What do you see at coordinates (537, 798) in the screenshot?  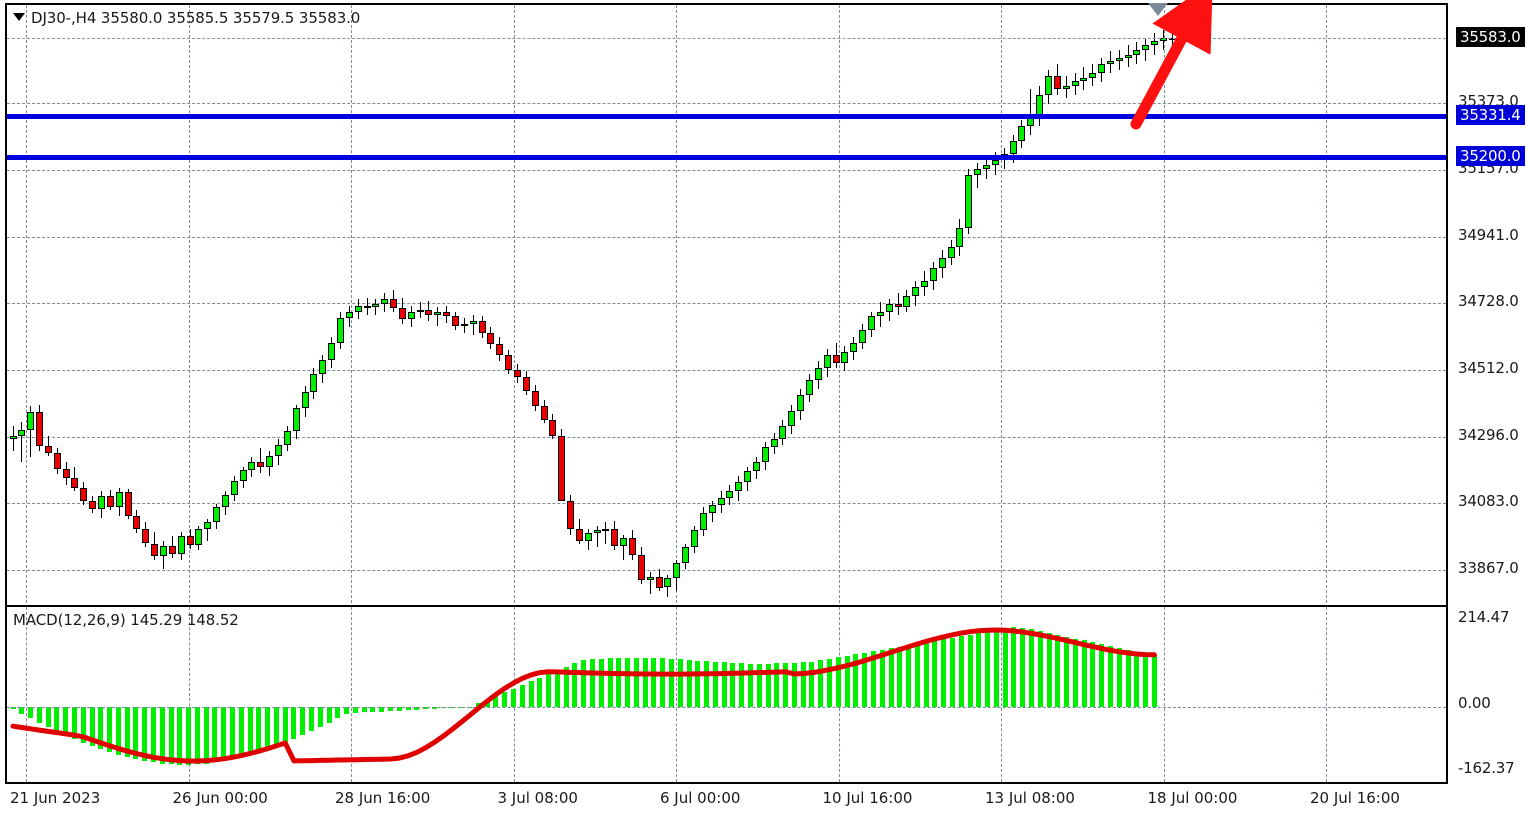 I see `time-axis-label: 3 Jul 08:00` at bounding box center [537, 798].